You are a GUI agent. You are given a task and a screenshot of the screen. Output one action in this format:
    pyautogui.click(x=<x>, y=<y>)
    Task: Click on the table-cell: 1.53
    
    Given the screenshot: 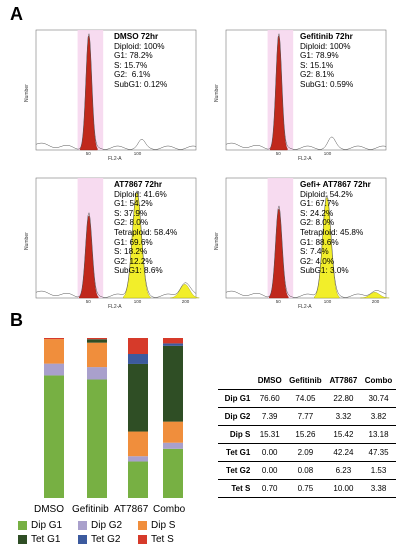 What is the action you would take?
    pyautogui.click(x=378, y=470)
    